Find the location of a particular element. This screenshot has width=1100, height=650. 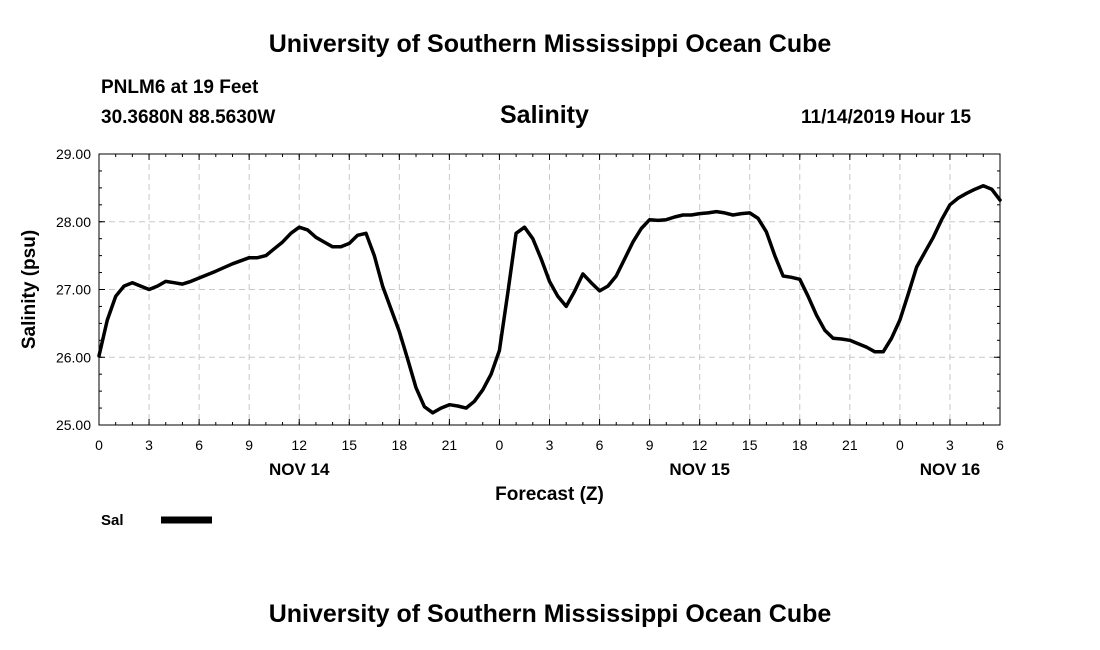

station-label: PNLM6 at 19 Feet is located at coordinates (180, 87).